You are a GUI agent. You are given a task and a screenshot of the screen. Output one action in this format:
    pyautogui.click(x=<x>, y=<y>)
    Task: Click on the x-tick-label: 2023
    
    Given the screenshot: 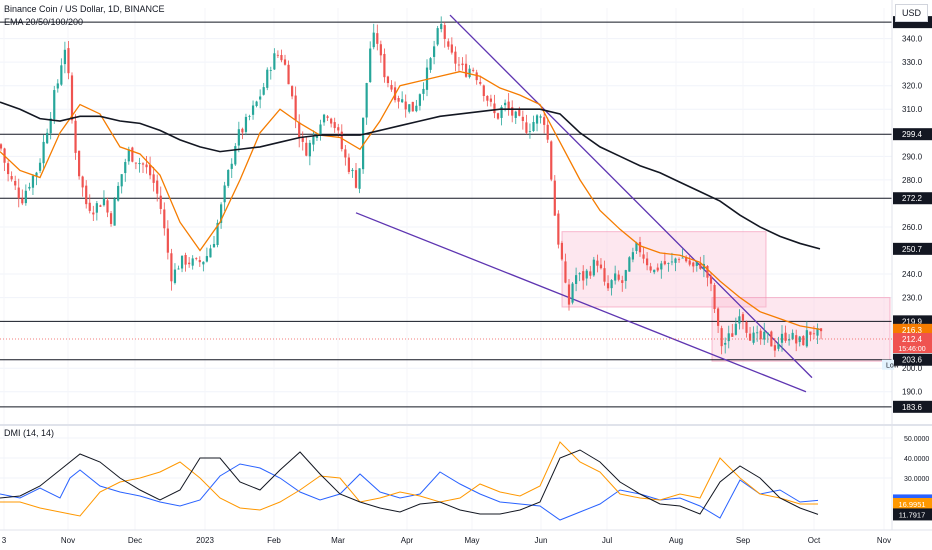 What is the action you would take?
    pyautogui.click(x=205, y=540)
    